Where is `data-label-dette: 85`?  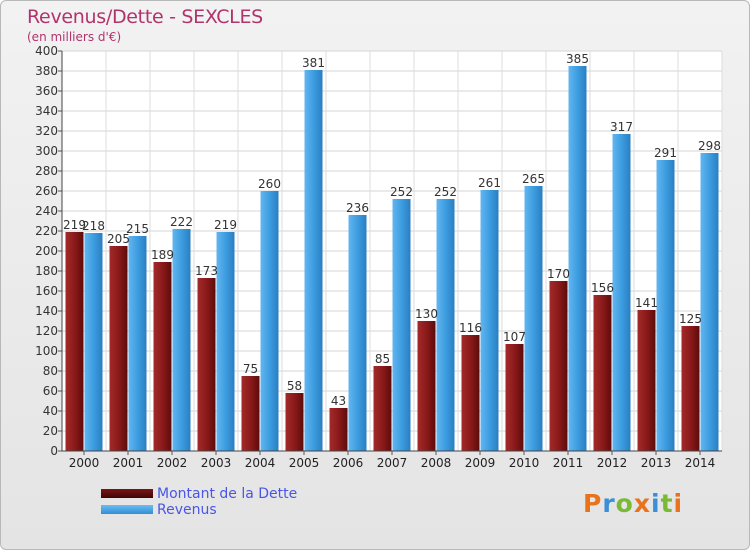
data-label-dette: 85 is located at coordinates (382, 359).